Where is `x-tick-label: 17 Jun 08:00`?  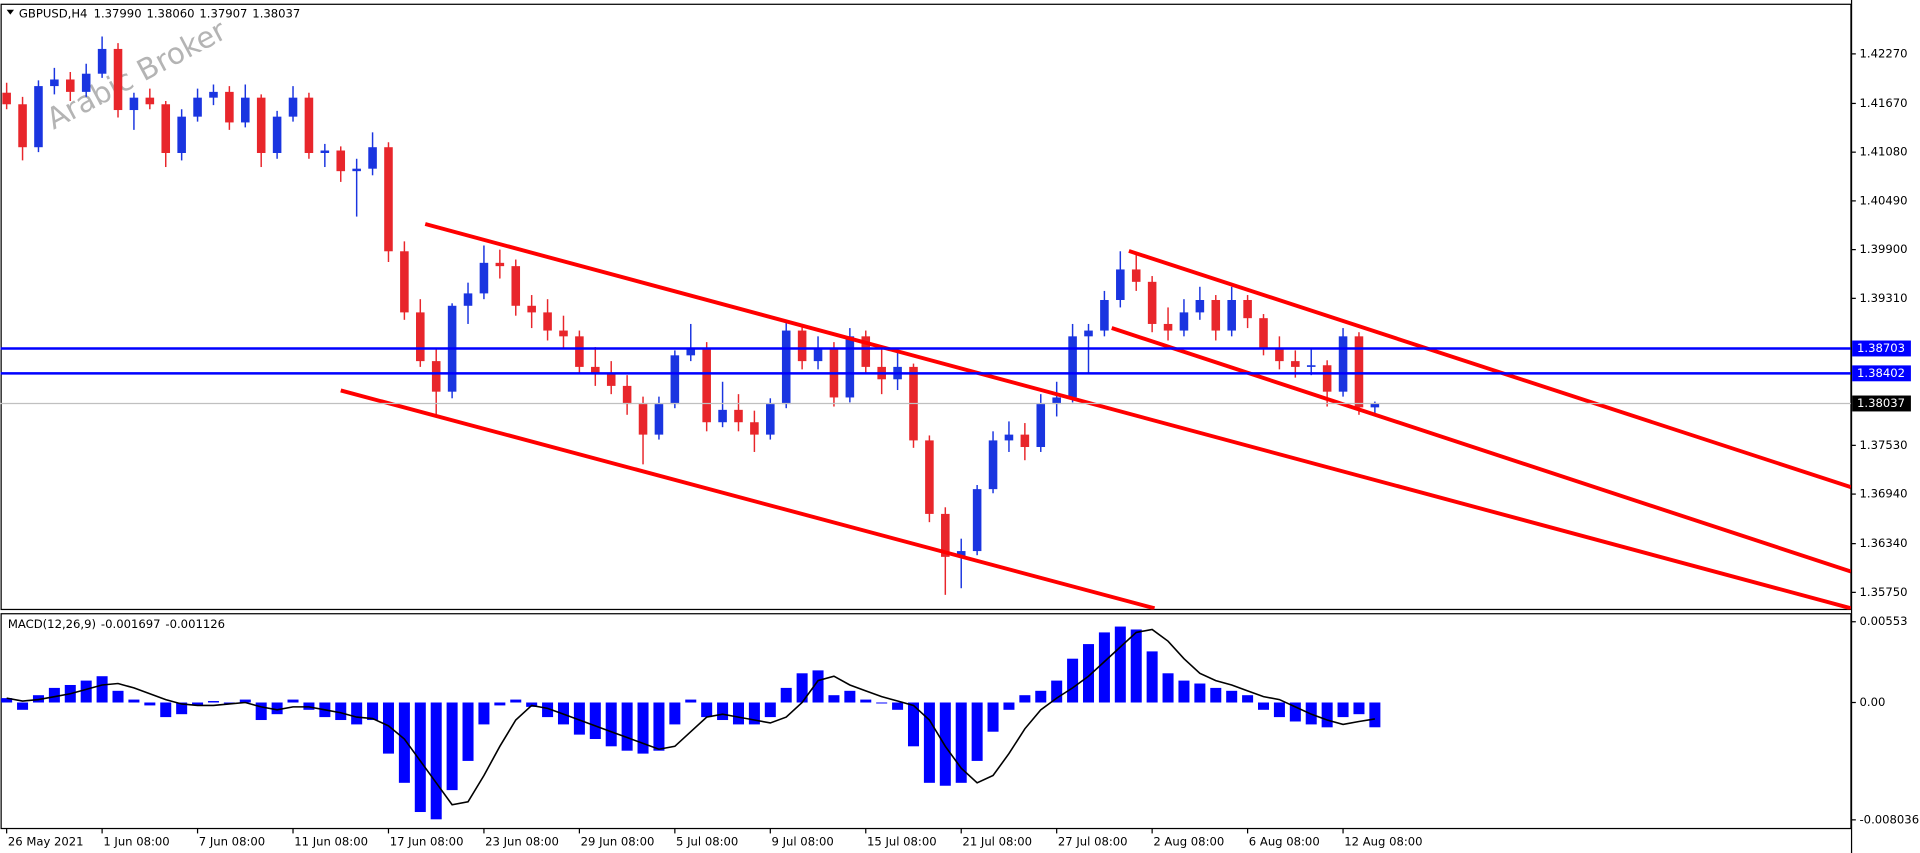 x-tick-label: 17 Jun 08:00 is located at coordinates (427, 841).